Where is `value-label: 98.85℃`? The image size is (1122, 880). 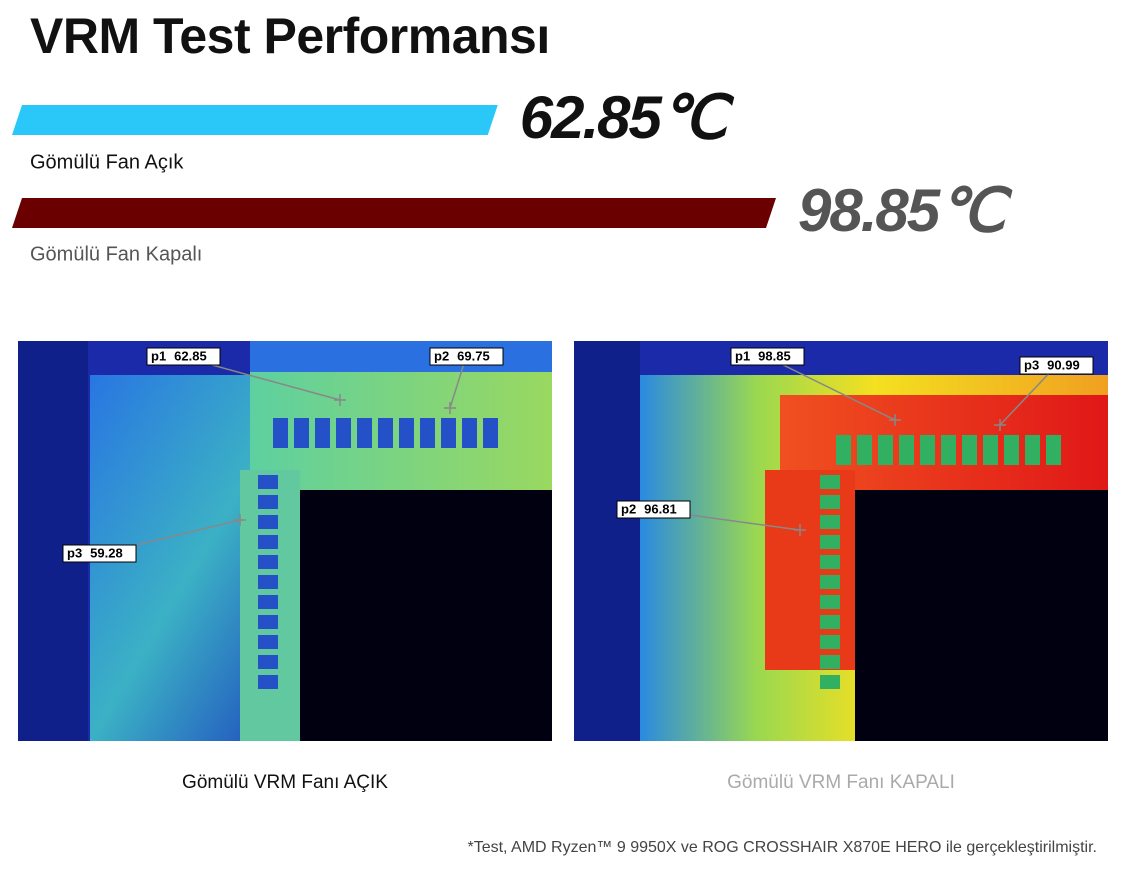 value-label: 98.85℃ is located at coordinates (905, 210).